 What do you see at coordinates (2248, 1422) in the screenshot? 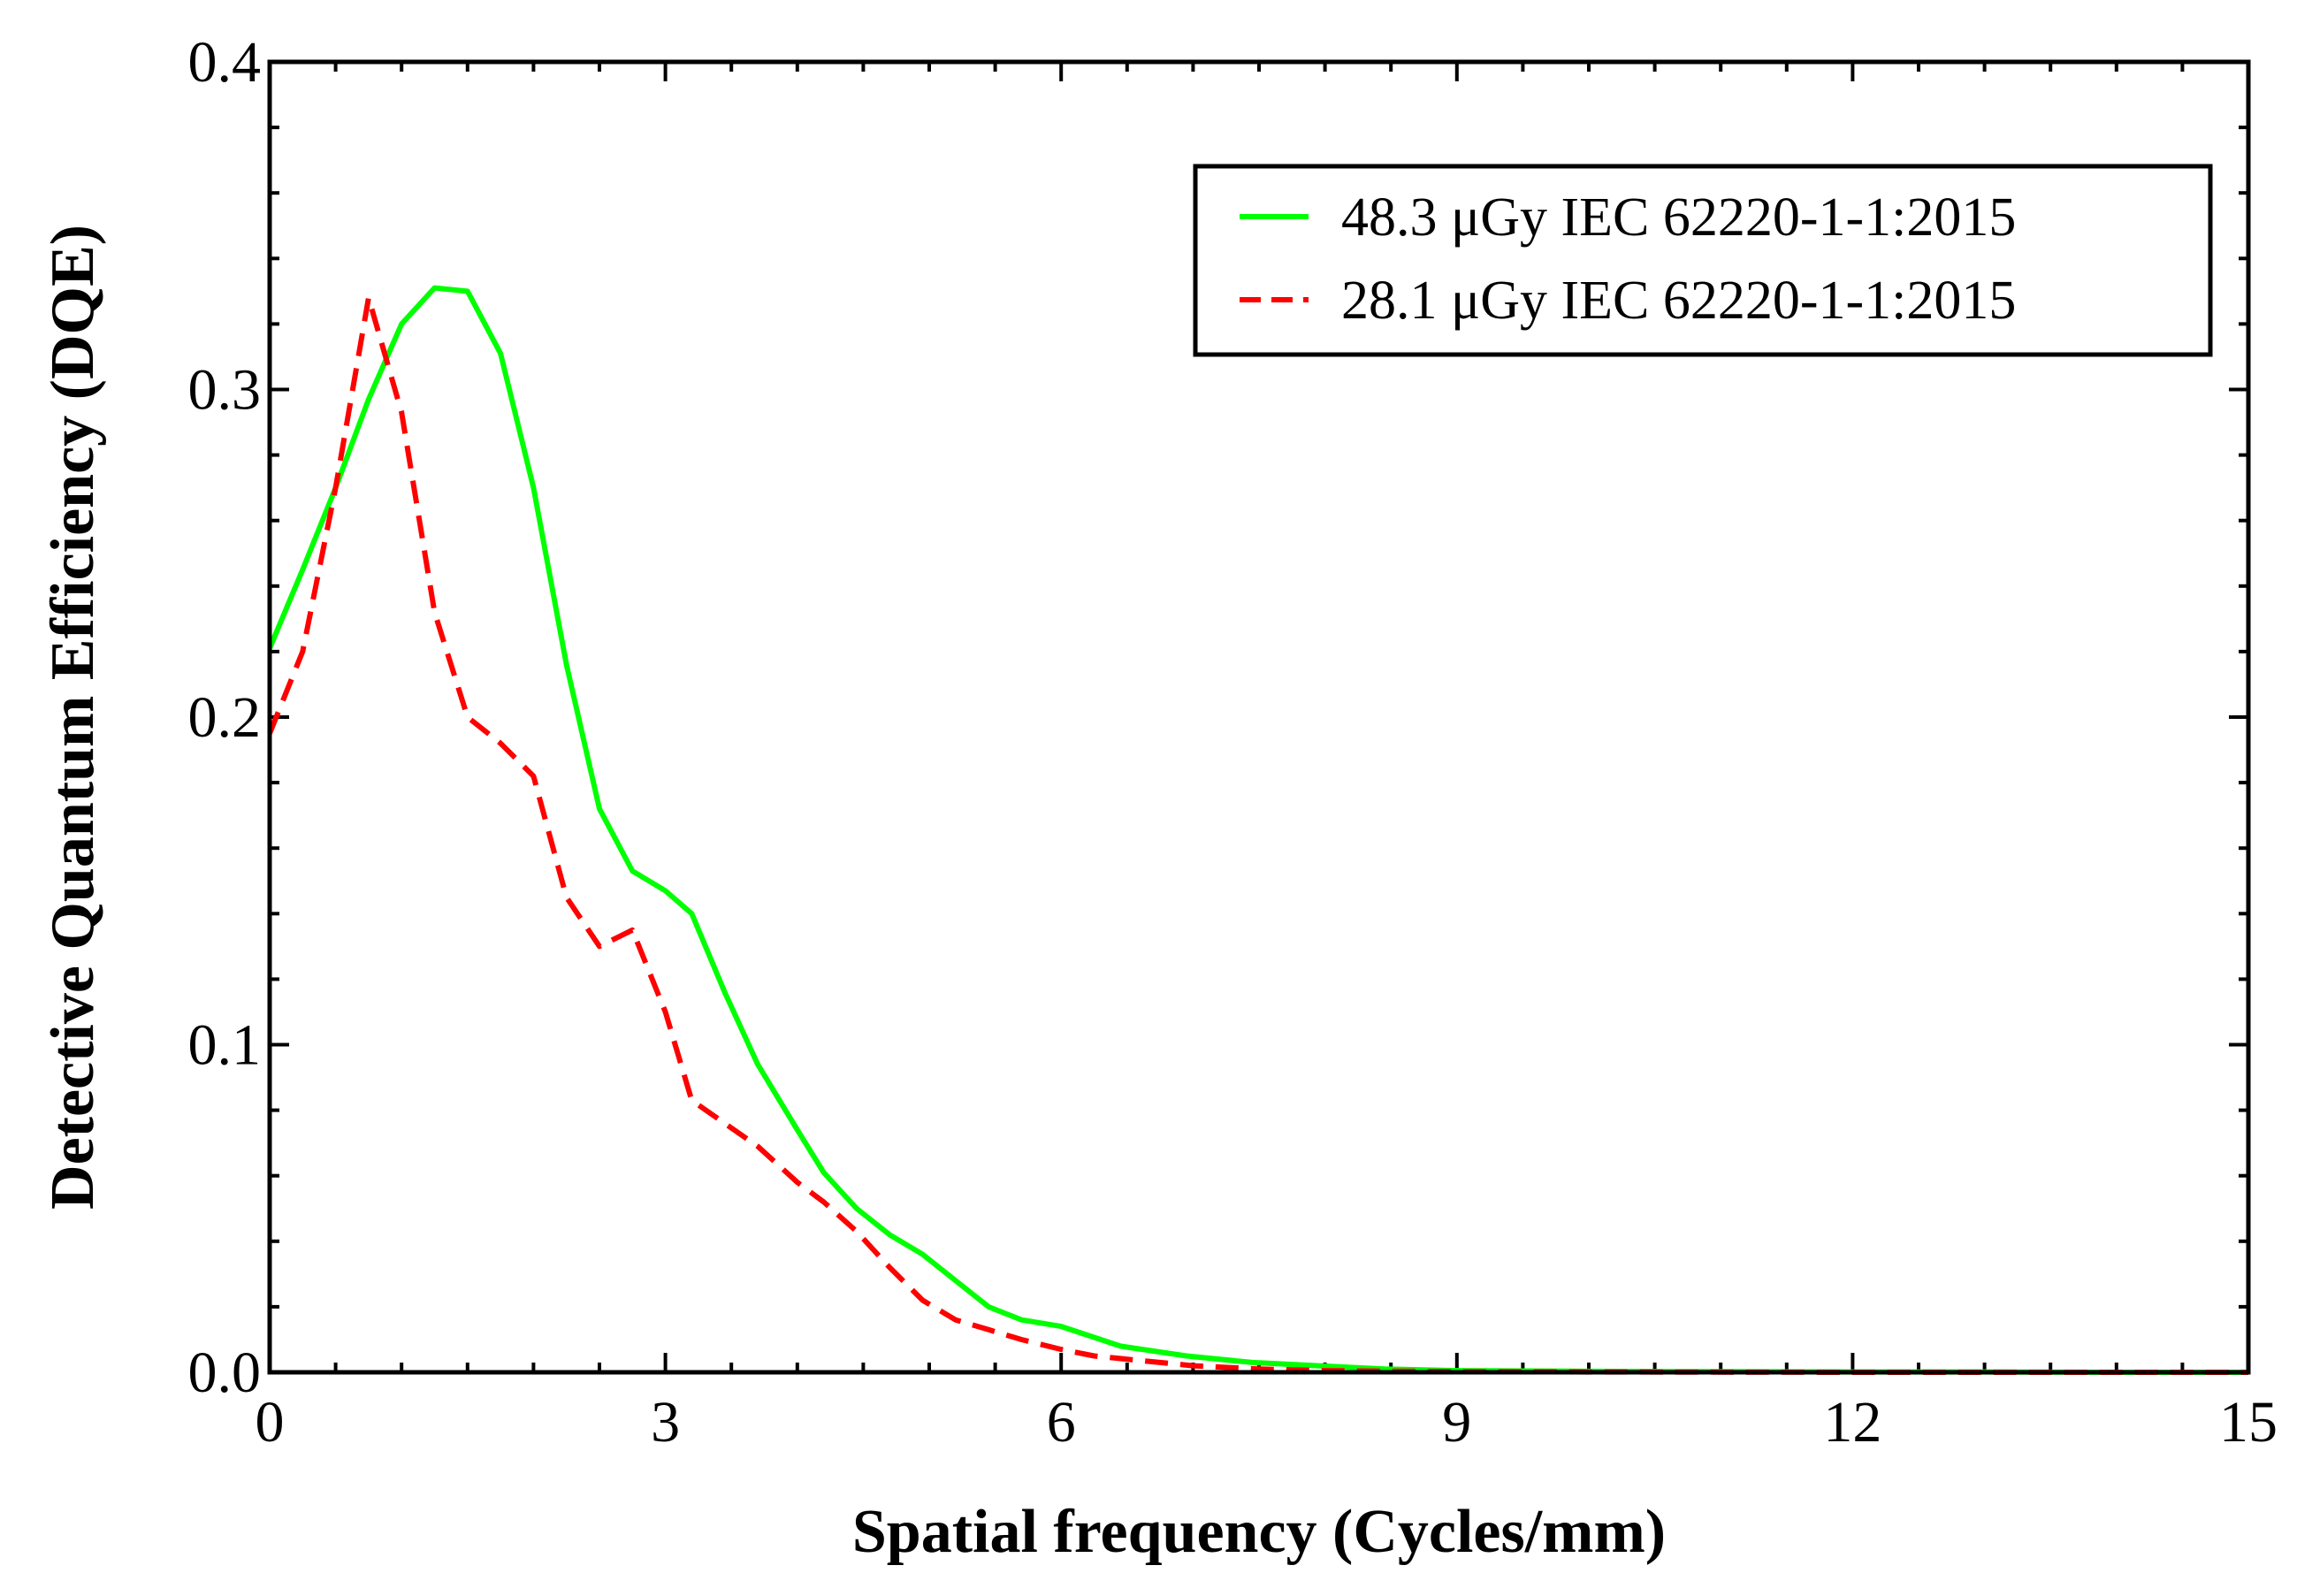
I see `x-tick-label: 15` at bounding box center [2248, 1422].